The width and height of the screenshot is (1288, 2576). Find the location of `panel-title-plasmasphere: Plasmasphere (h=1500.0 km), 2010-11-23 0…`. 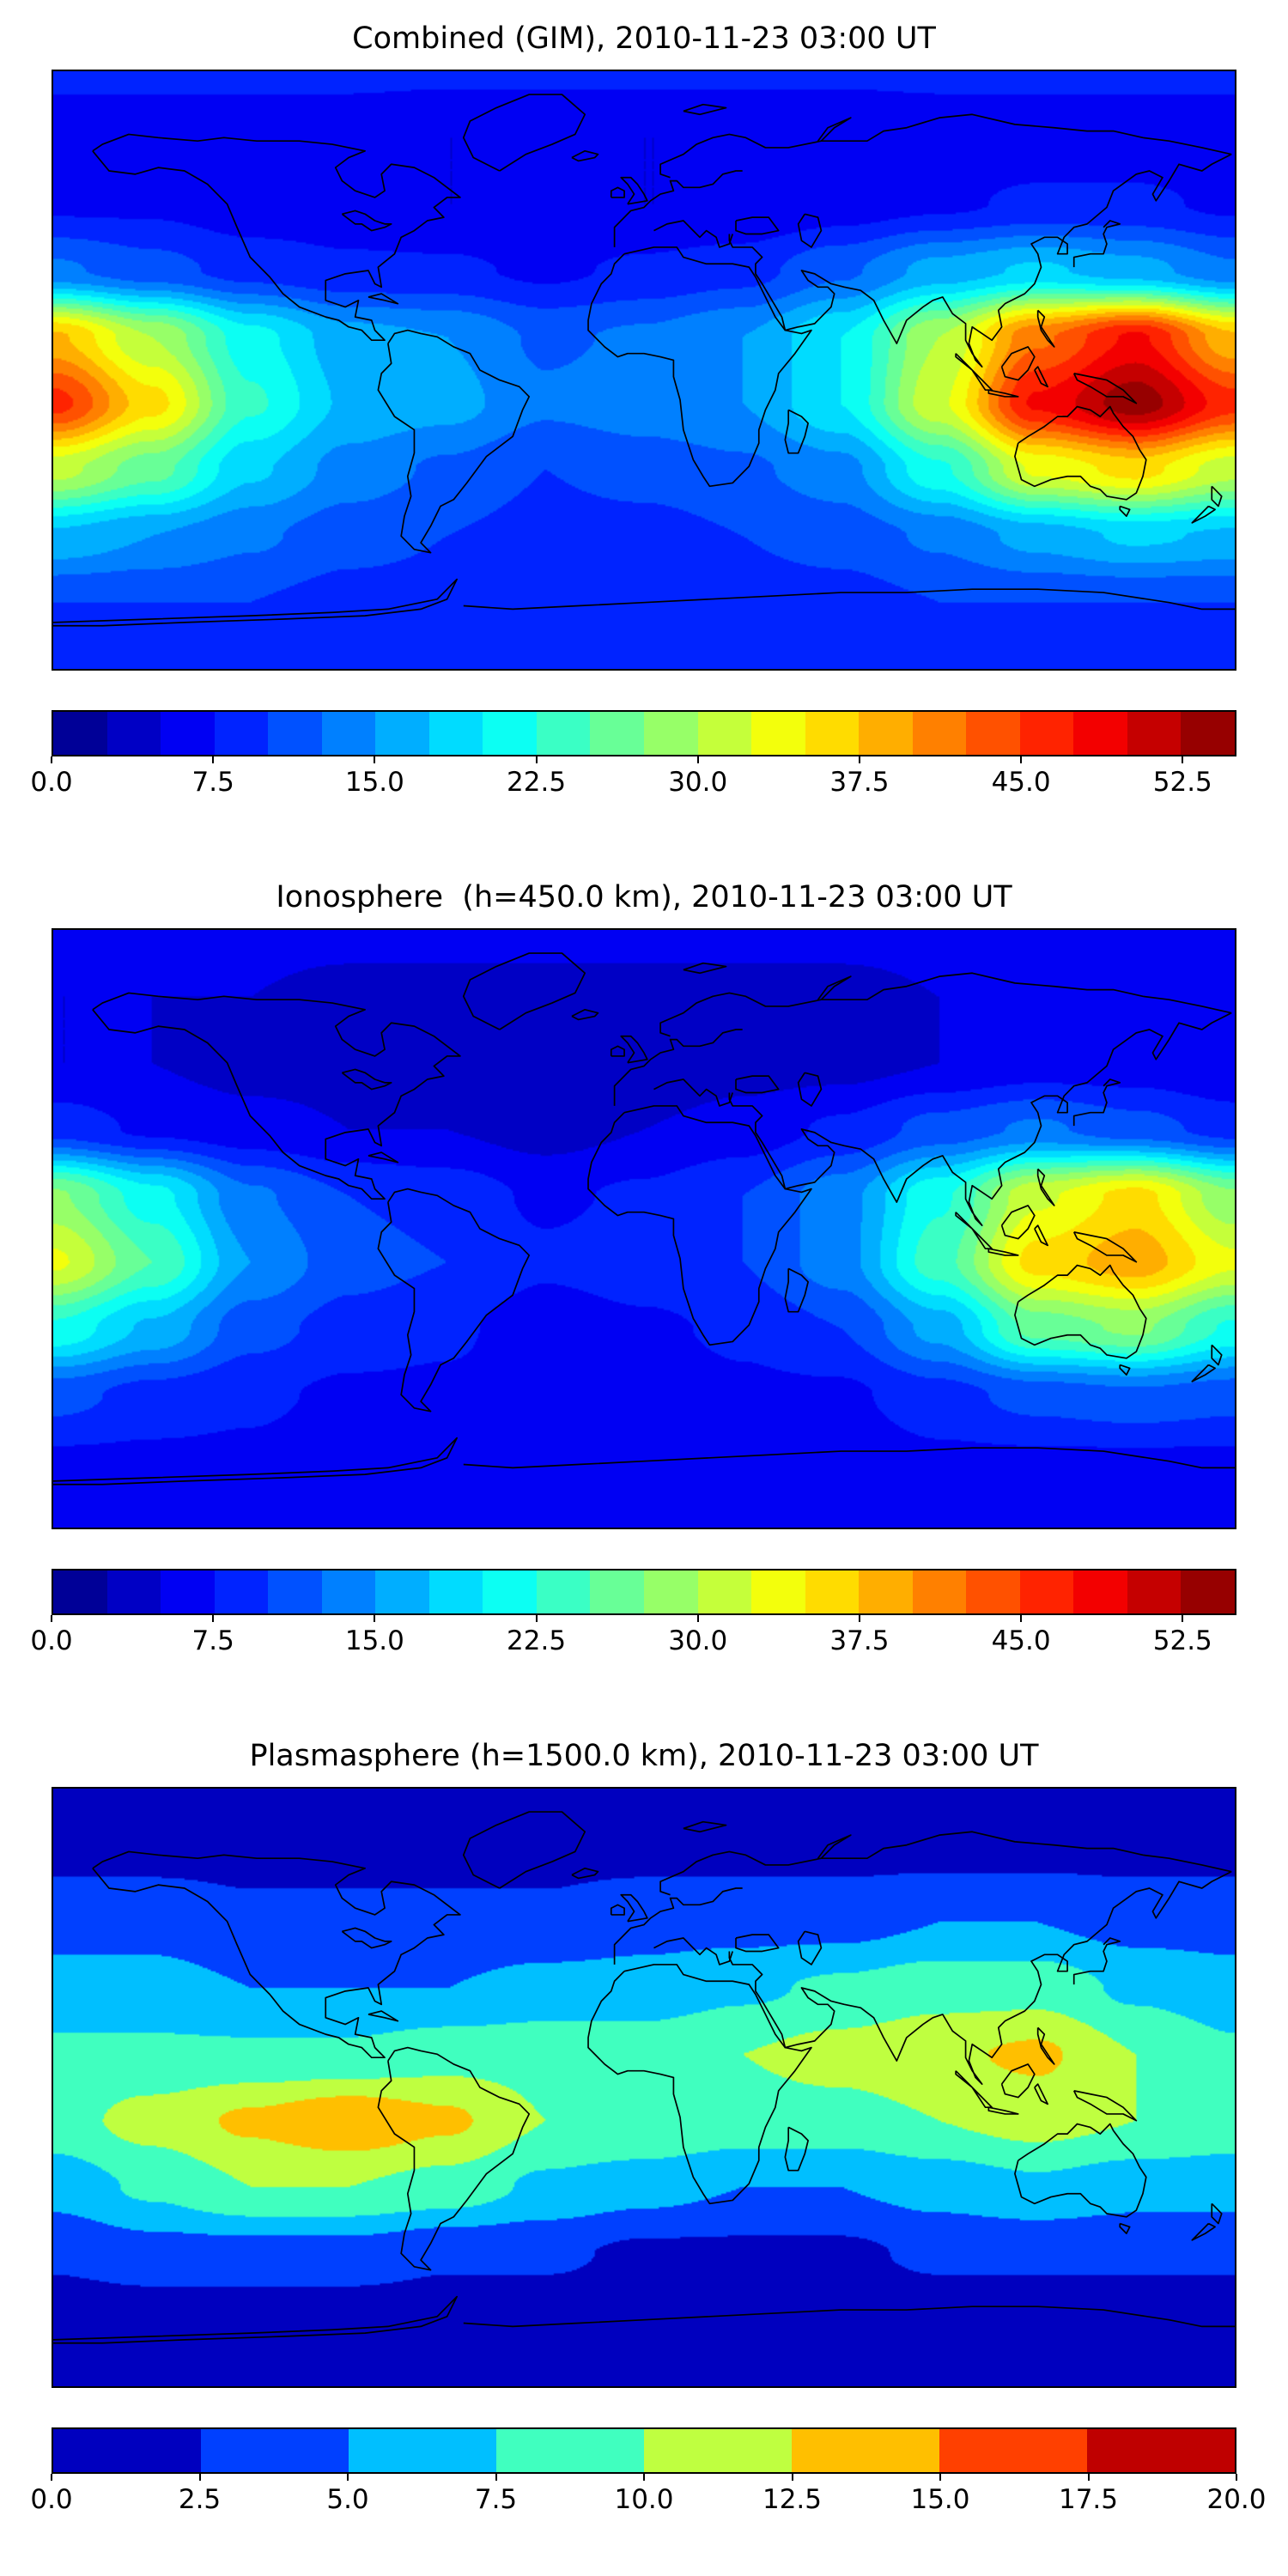

panel-title-plasmasphere: Plasmasphere (h=1500.0 km), 2010-11-23 0… is located at coordinates (644, 1756).